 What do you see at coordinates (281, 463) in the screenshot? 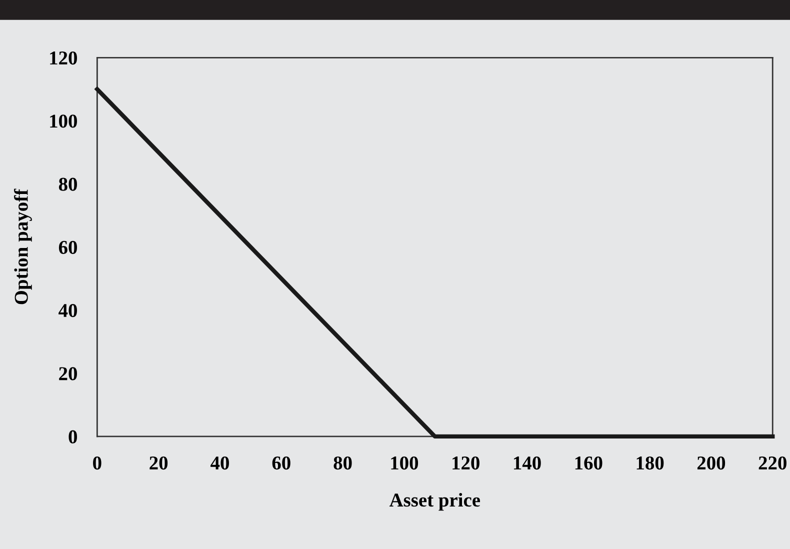
I see `x-tick-label: 60` at bounding box center [281, 463].